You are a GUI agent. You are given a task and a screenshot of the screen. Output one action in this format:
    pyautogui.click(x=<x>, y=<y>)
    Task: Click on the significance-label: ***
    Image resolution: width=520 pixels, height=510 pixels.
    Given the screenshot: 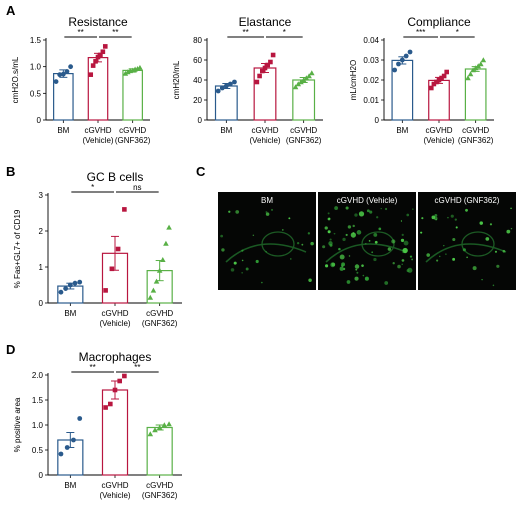 What is the action you would take?
    pyautogui.click(x=420, y=32)
    